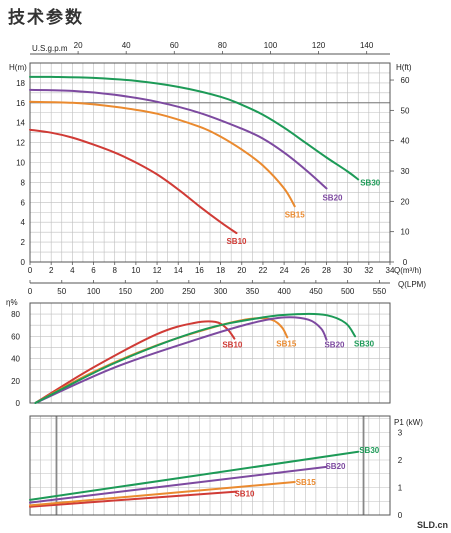  Describe the element at coordinates (332, 197) in the screenshot. I see `head-label-sb20: SB20` at that location.